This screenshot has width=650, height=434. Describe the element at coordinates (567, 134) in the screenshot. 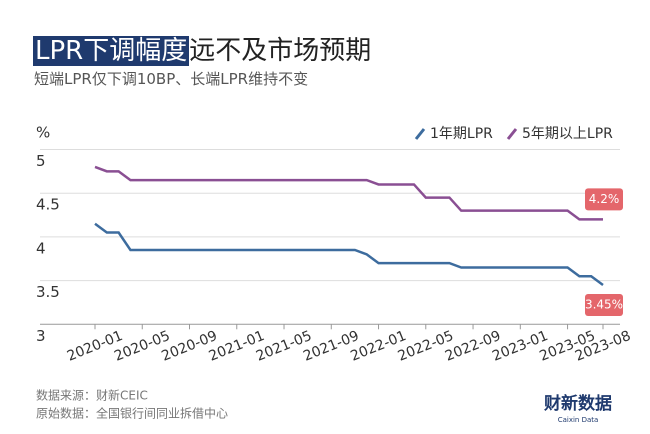

I see `legend-label: 5年期以上LPR` at that location.